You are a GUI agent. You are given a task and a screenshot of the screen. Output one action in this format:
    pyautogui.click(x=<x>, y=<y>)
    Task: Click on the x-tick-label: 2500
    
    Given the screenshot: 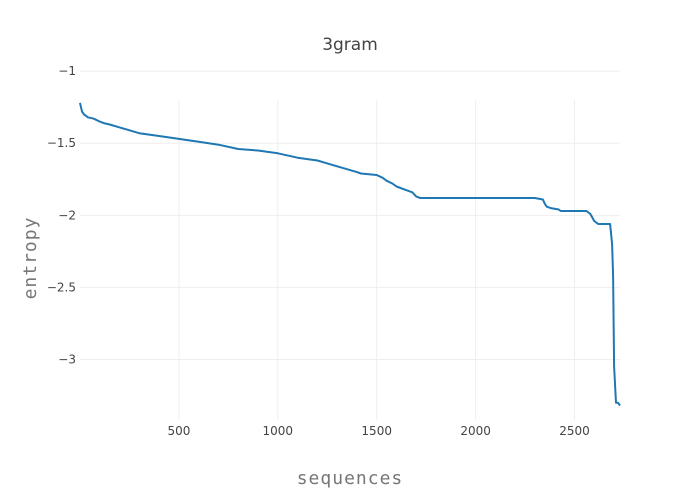 What is the action you would take?
    pyautogui.click(x=574, y=431)
    